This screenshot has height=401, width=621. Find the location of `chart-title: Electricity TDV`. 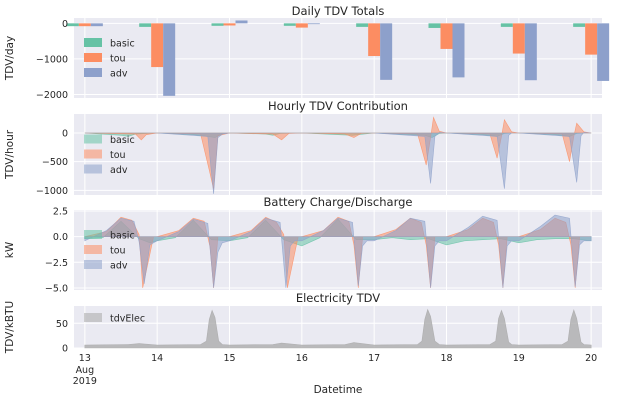

chart-title: Electricity TDV is located at coordinates (338, 298).